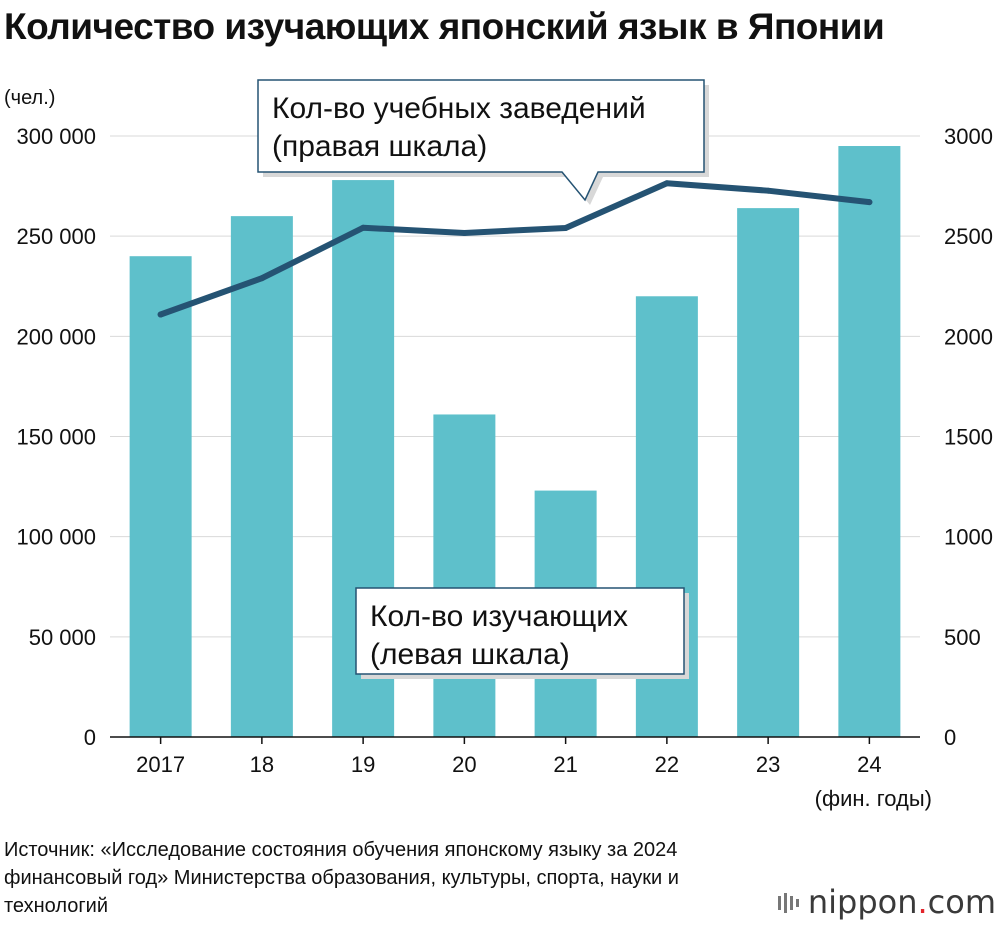 This screenshot has width=1000, height=926. Describe the element at coordinates (160, 764) in the screenshot. I see `x-tick-label: 2017` at that location.